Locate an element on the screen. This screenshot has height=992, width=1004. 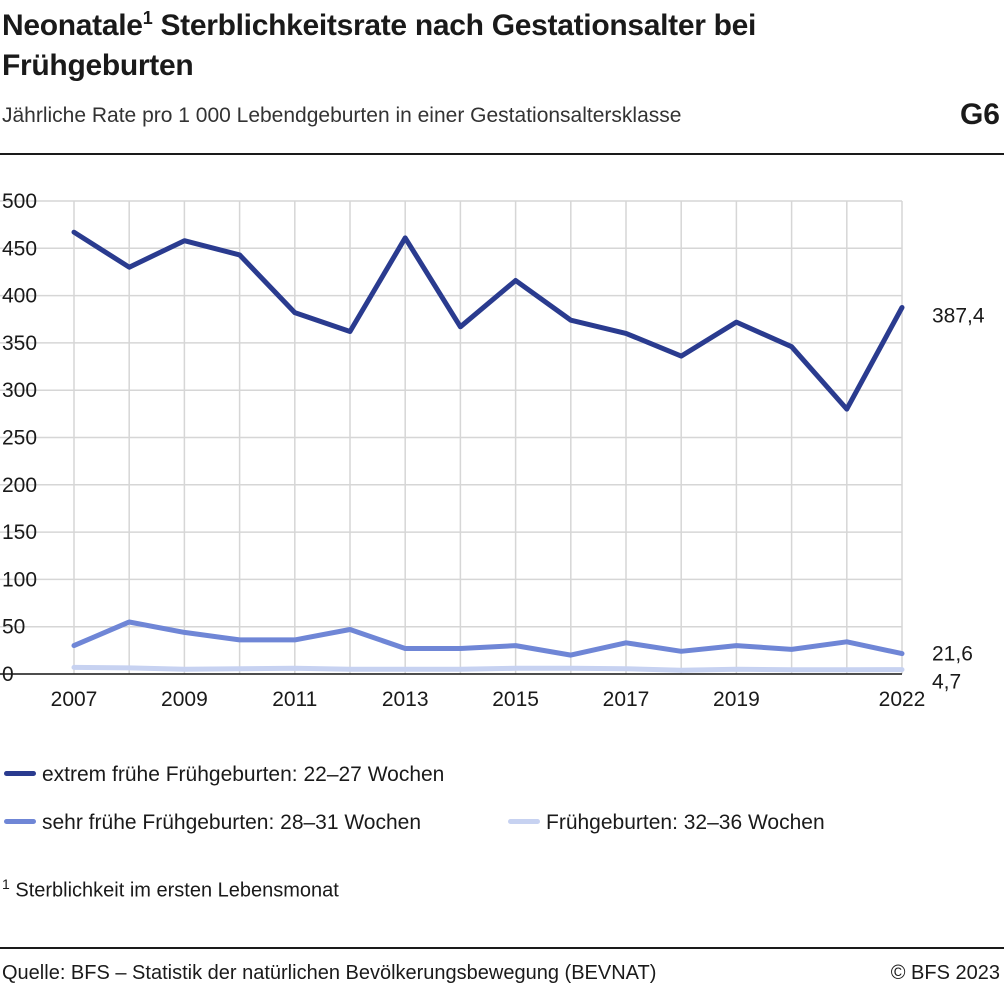
legend-label-preterm: Frühgeburten: 32–36 Wochen is located at coordinates (685, 822).